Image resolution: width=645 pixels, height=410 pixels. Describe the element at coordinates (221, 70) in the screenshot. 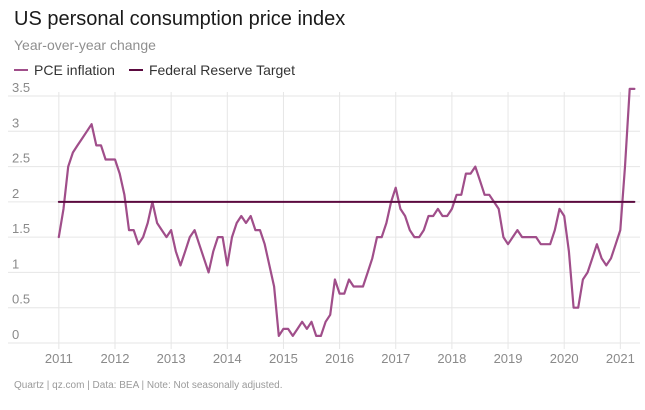

I see `legend-label-target: Federal Reserve Target` at that location.